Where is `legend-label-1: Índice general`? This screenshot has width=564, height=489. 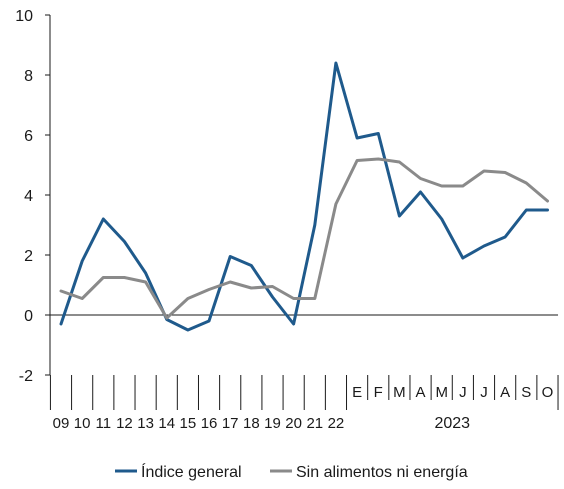
legend-label-1: Índice general is located at coordinates (191, 471).